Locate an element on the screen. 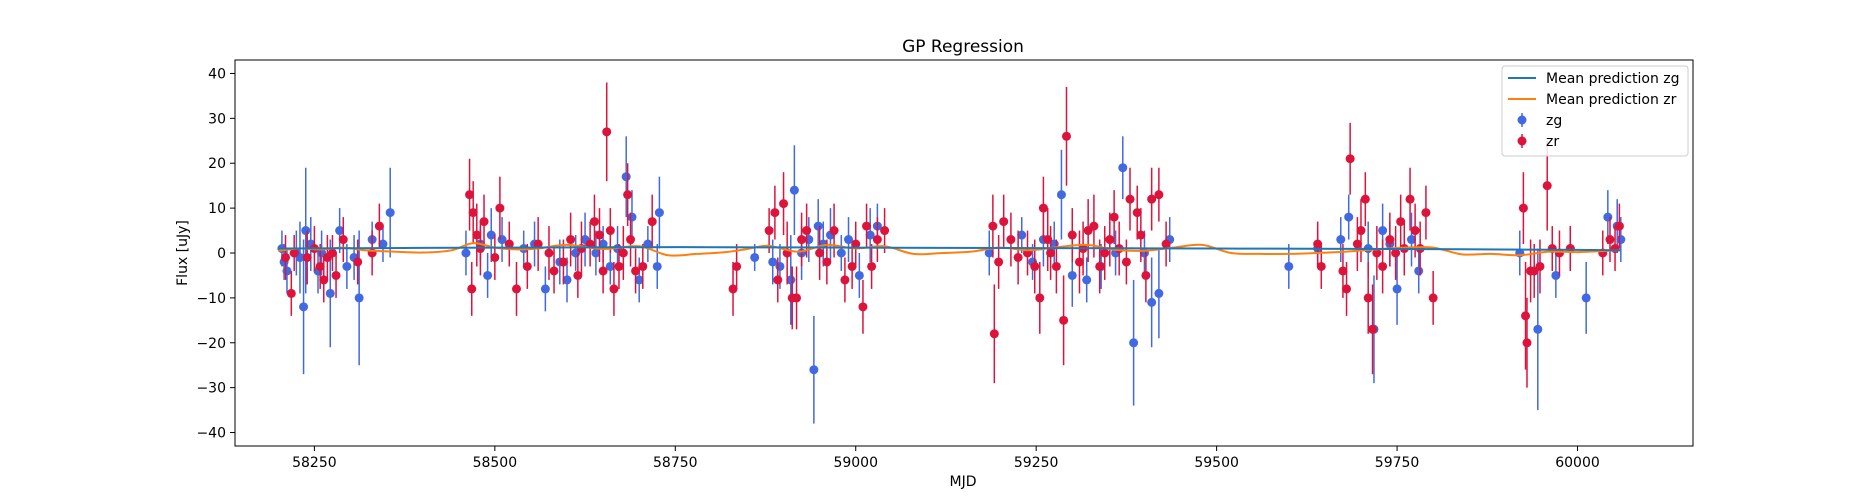 The image size is (1875, 500). y-tick-label: 10 is located at coordinates (217, 209).